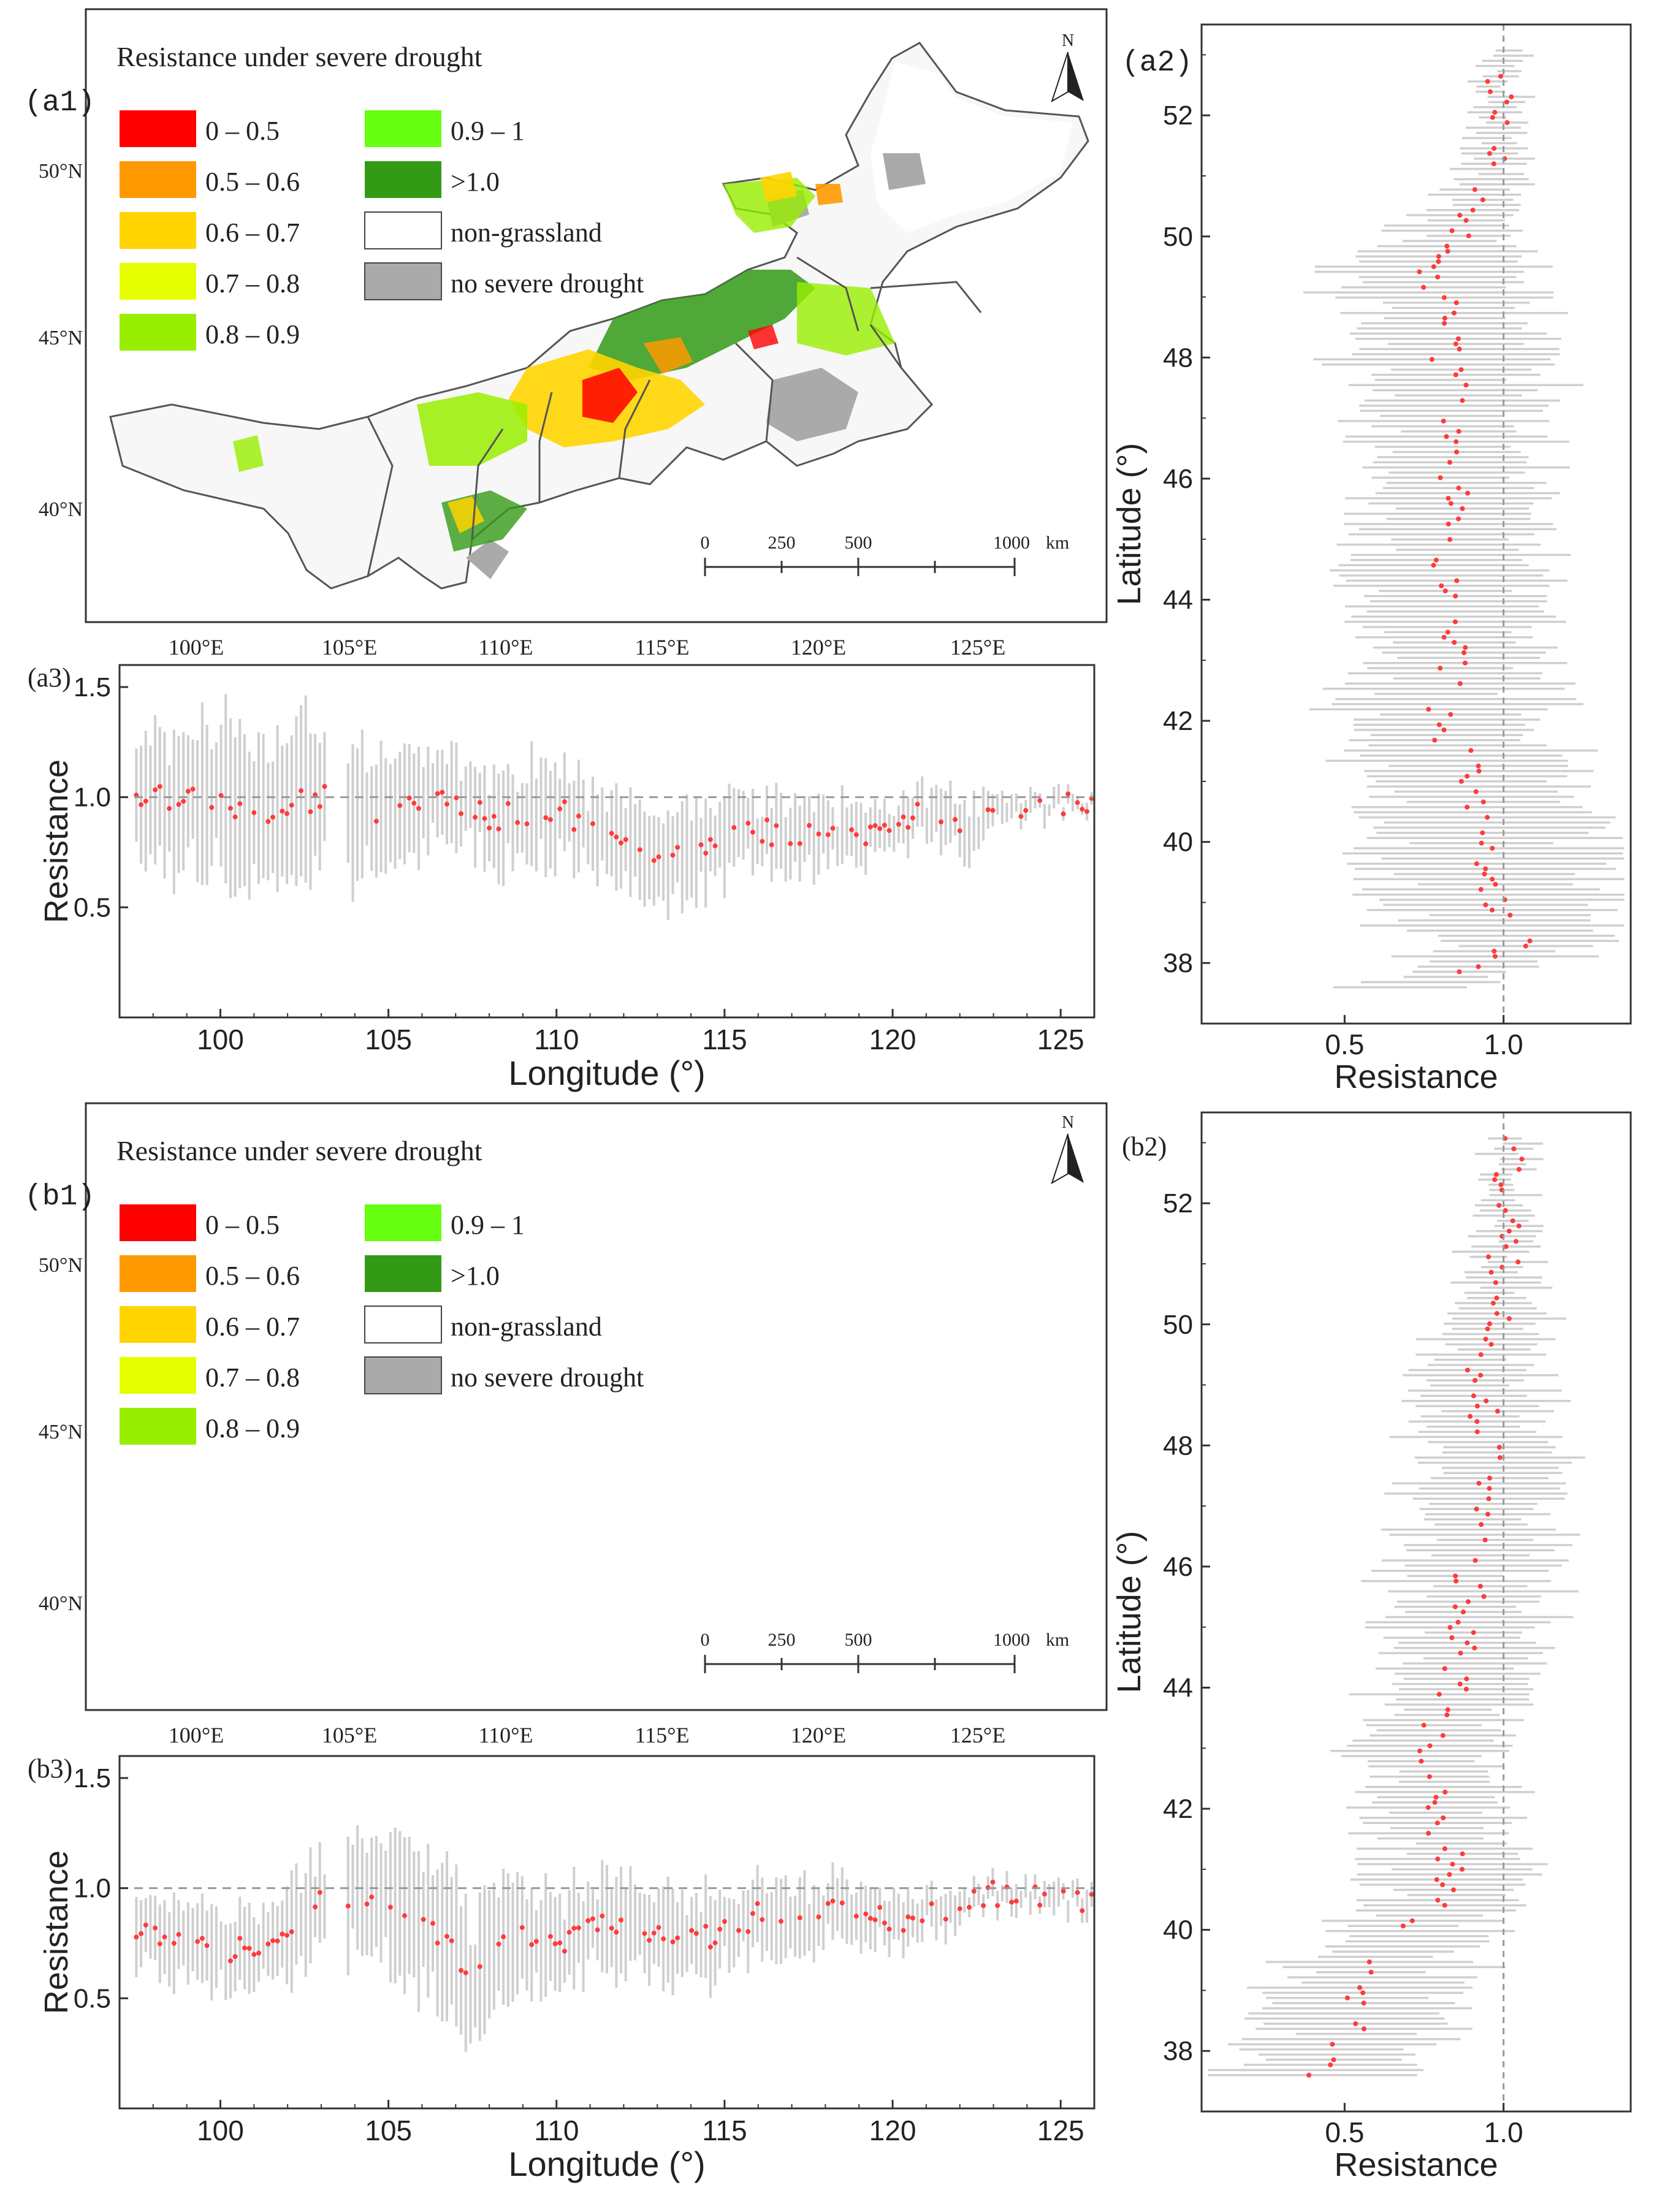 The height and width of the screenshot is (2212, 1673). What do you see at coordinates (61, 171) in the screenshot?
I see `lat-tick-a1-0: 50°N` at bounding box center [61, 171].